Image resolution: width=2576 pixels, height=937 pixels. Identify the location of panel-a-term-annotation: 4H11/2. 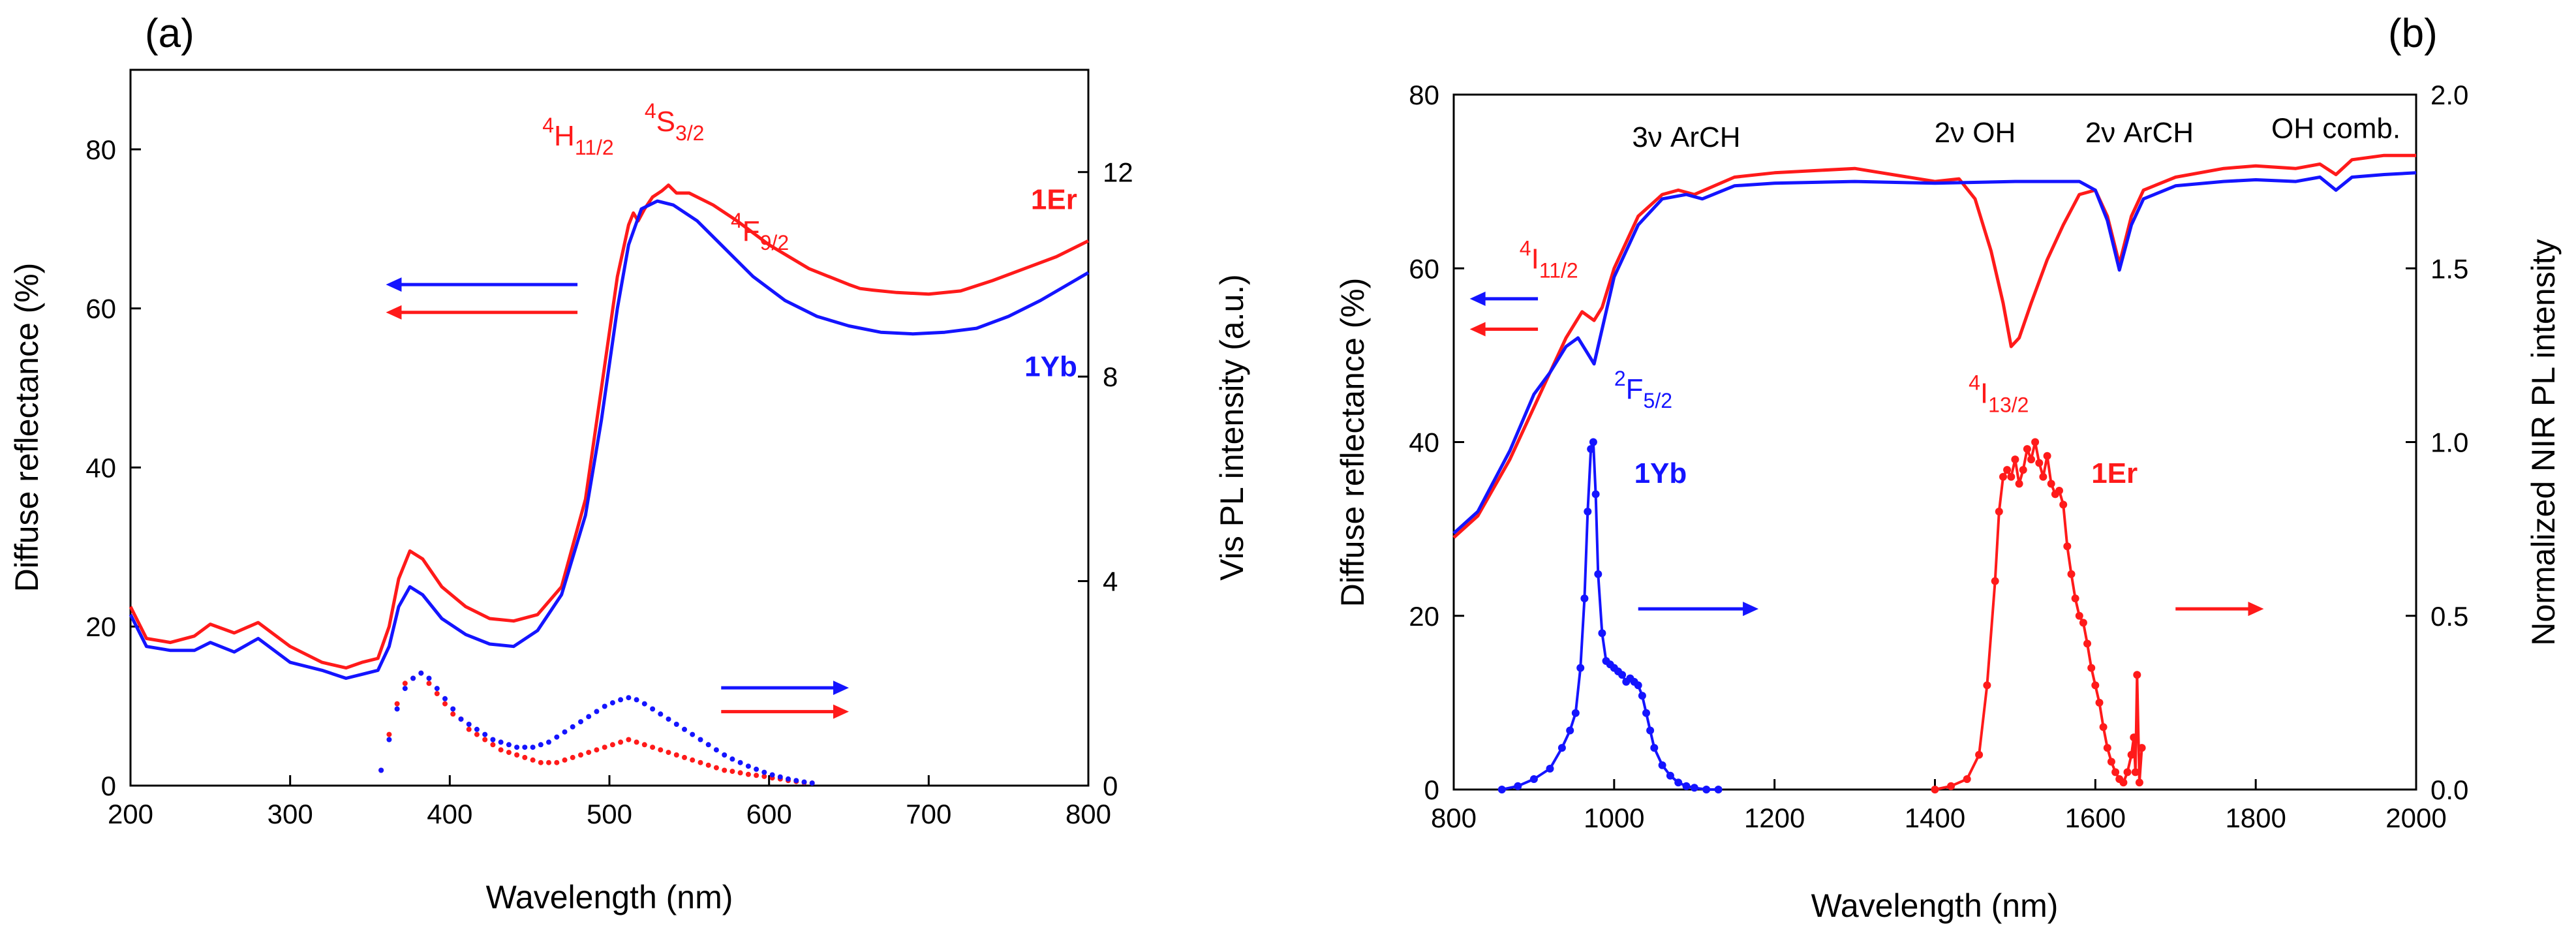
(577, 136).